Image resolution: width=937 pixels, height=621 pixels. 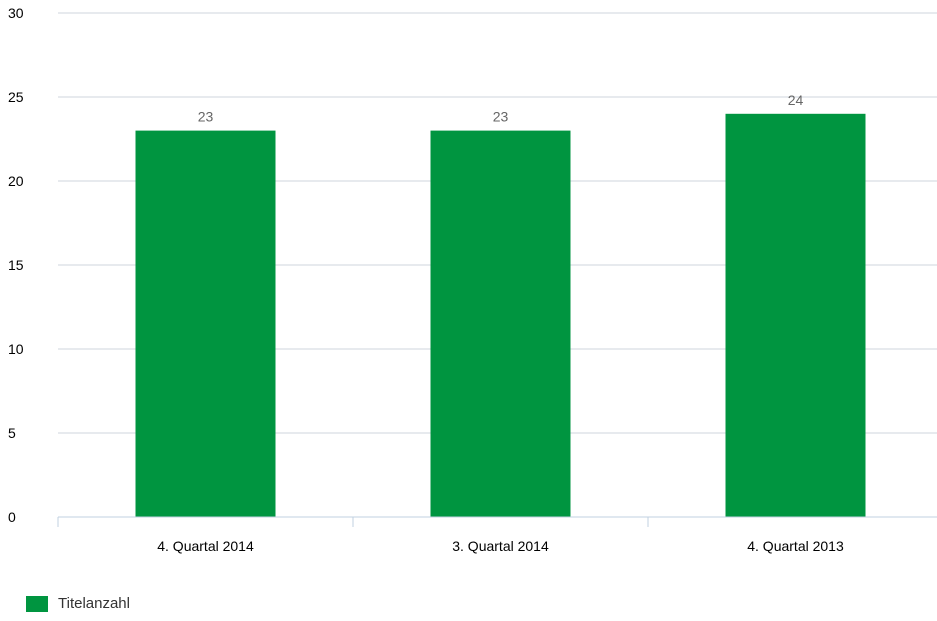 I want to click on y-tick-label: 20, so click(x=16, y=181).